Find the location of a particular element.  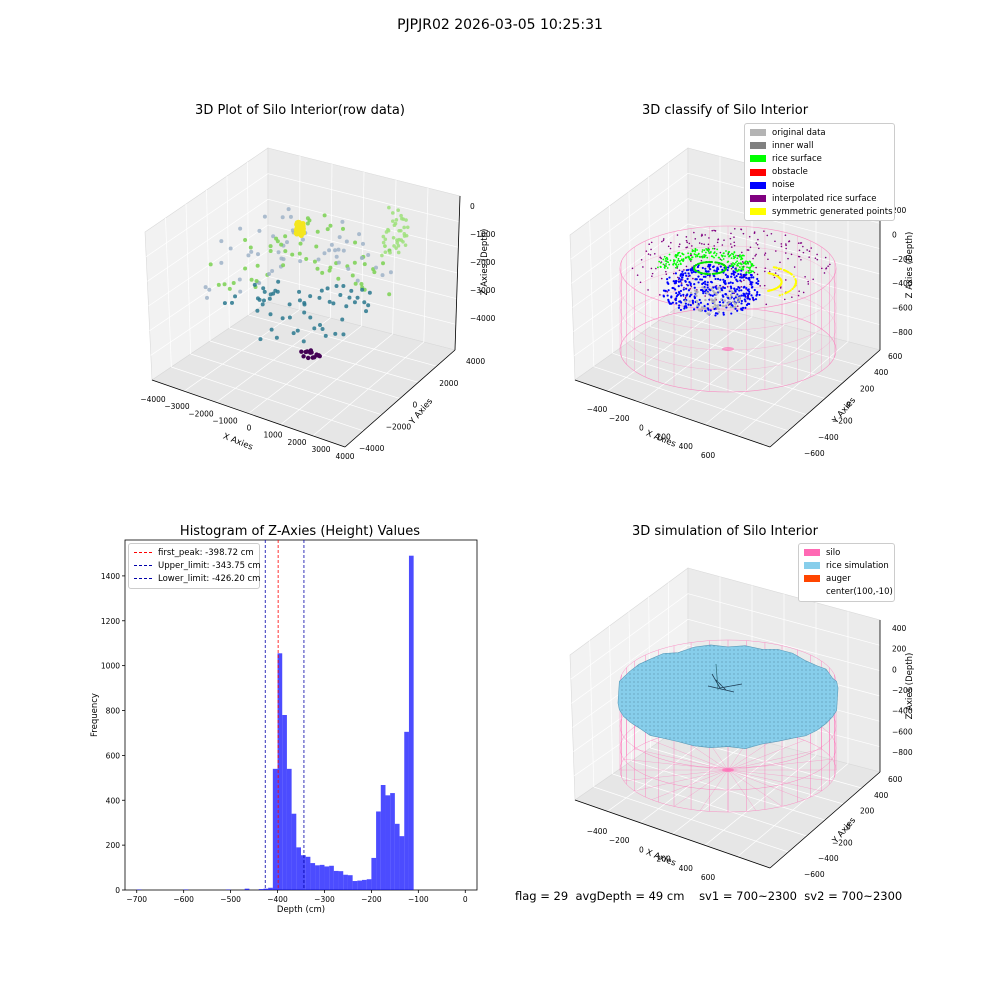

legend-entry: Upper_limit: -343.75 cm is located at coordinates (197, 565).